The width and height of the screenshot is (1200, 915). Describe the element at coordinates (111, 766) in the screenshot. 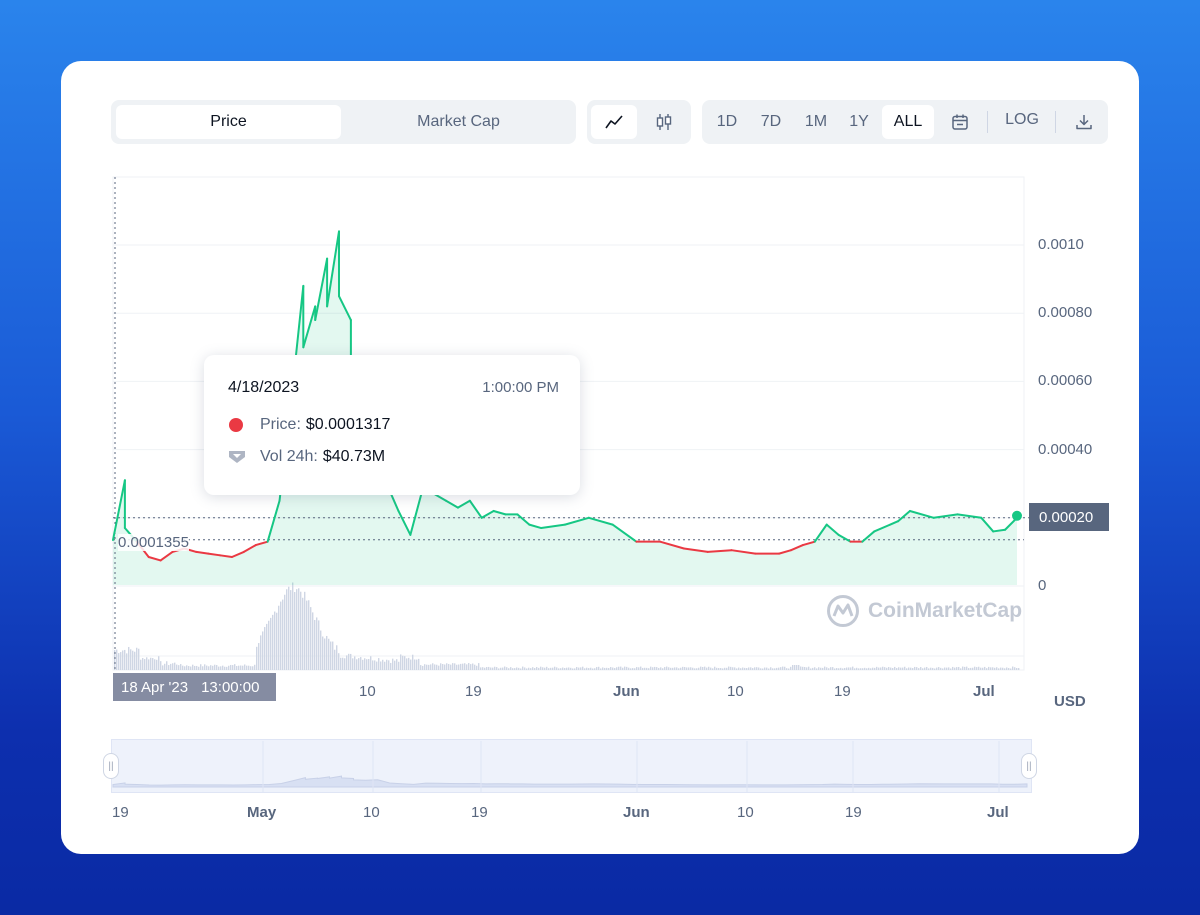

I see `navigator-left-handle: ||` at that location.